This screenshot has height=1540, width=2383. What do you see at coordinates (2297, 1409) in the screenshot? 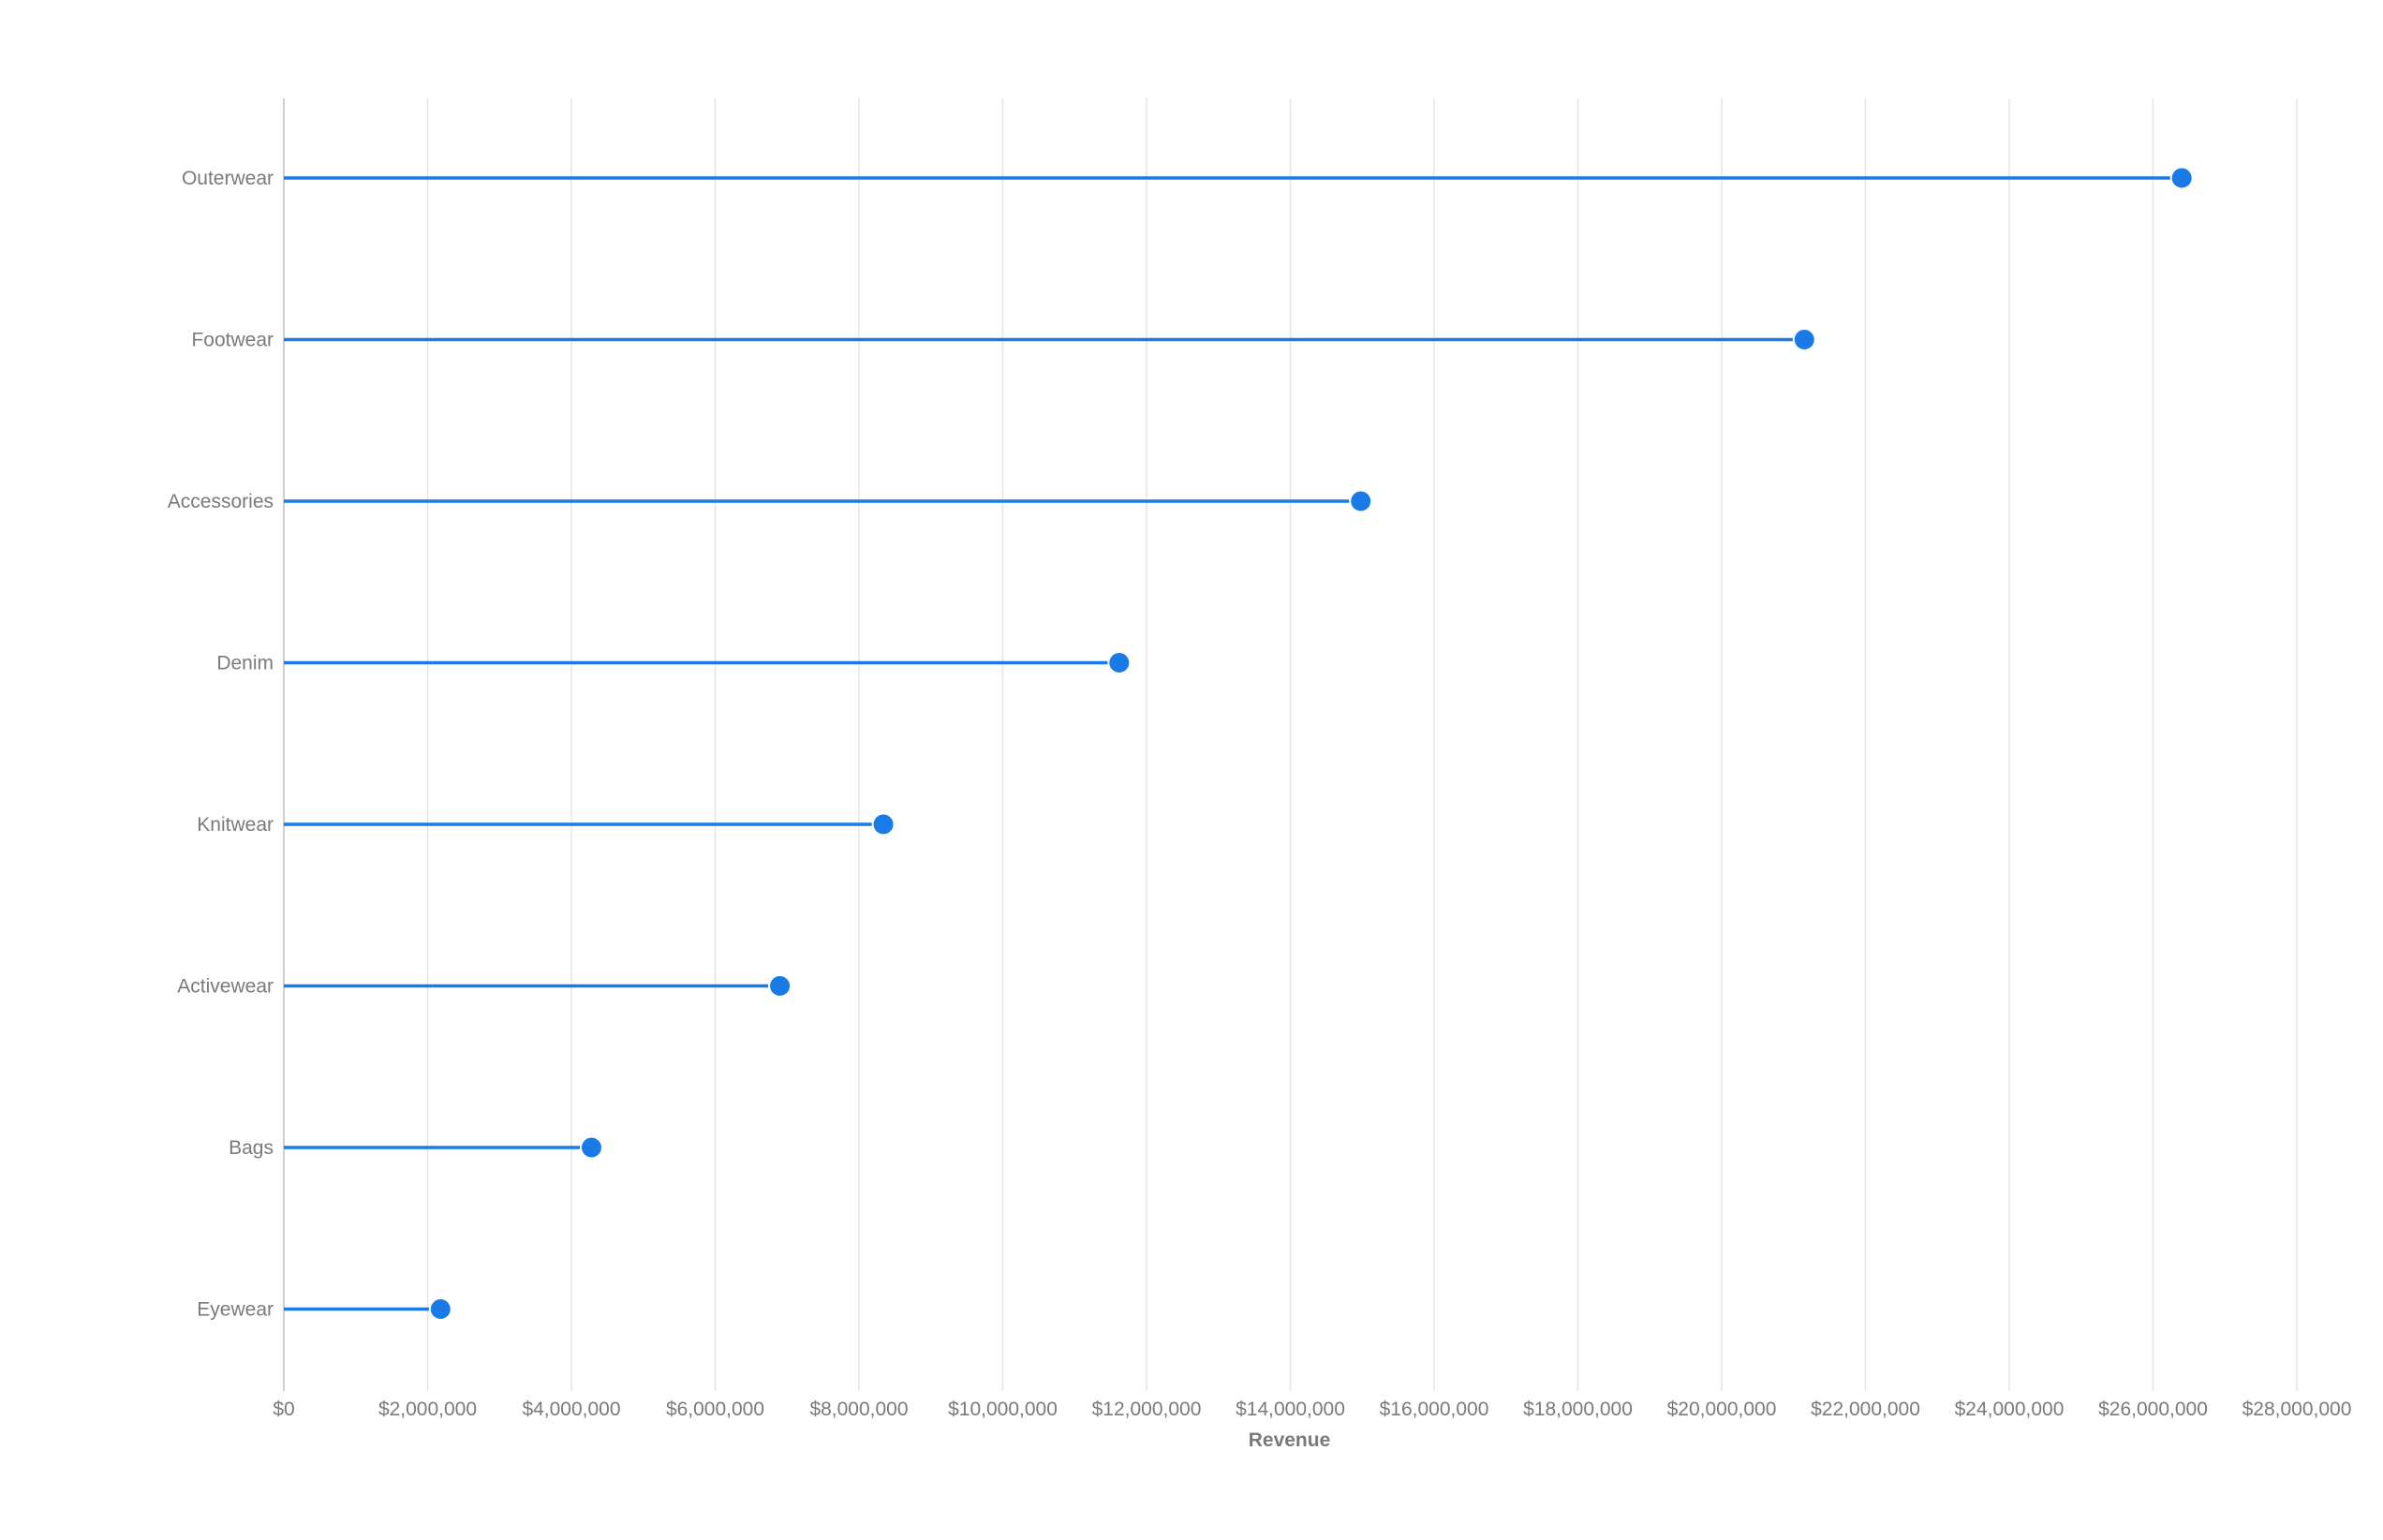
I see `x-tick-label: $28,000,000` at bounding box center [2297, 1409].